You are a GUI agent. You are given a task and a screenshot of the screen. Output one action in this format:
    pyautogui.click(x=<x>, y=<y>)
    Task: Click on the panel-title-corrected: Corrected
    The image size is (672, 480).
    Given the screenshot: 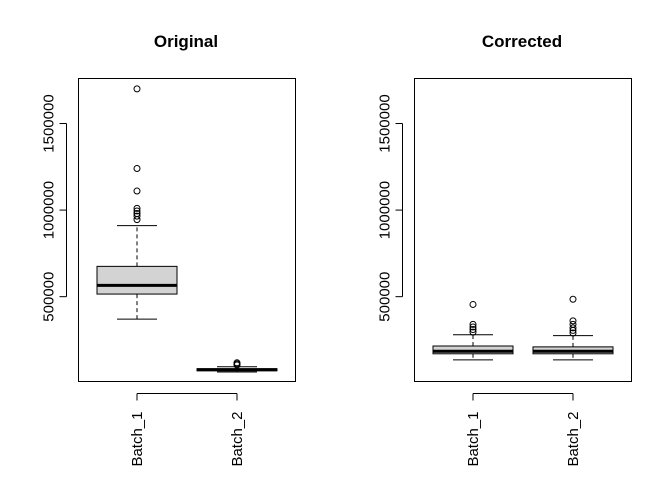 What is the action you would take?
    pyautogui.click(x=522, y=41)
    